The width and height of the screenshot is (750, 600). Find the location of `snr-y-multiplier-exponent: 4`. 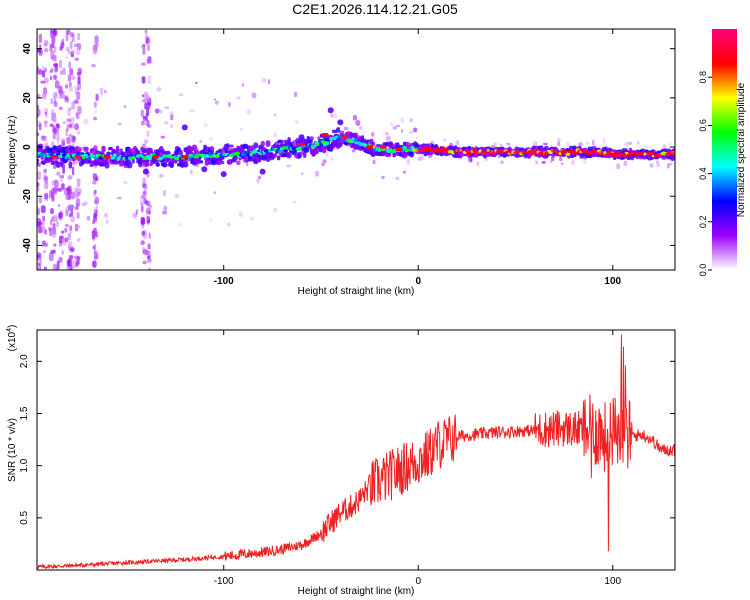

snr-y-multiplier-exponent: 4 is located at coordinates (9, 330).